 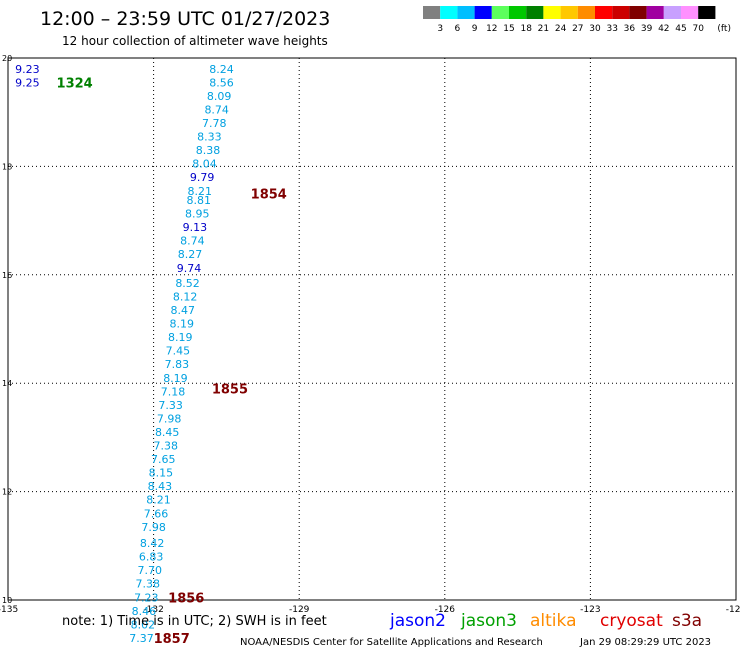 What do you see at coordinates (209, 137) in the screenshot?
I see `wave-height-value: 8.33` at bounding box center [209, 137].